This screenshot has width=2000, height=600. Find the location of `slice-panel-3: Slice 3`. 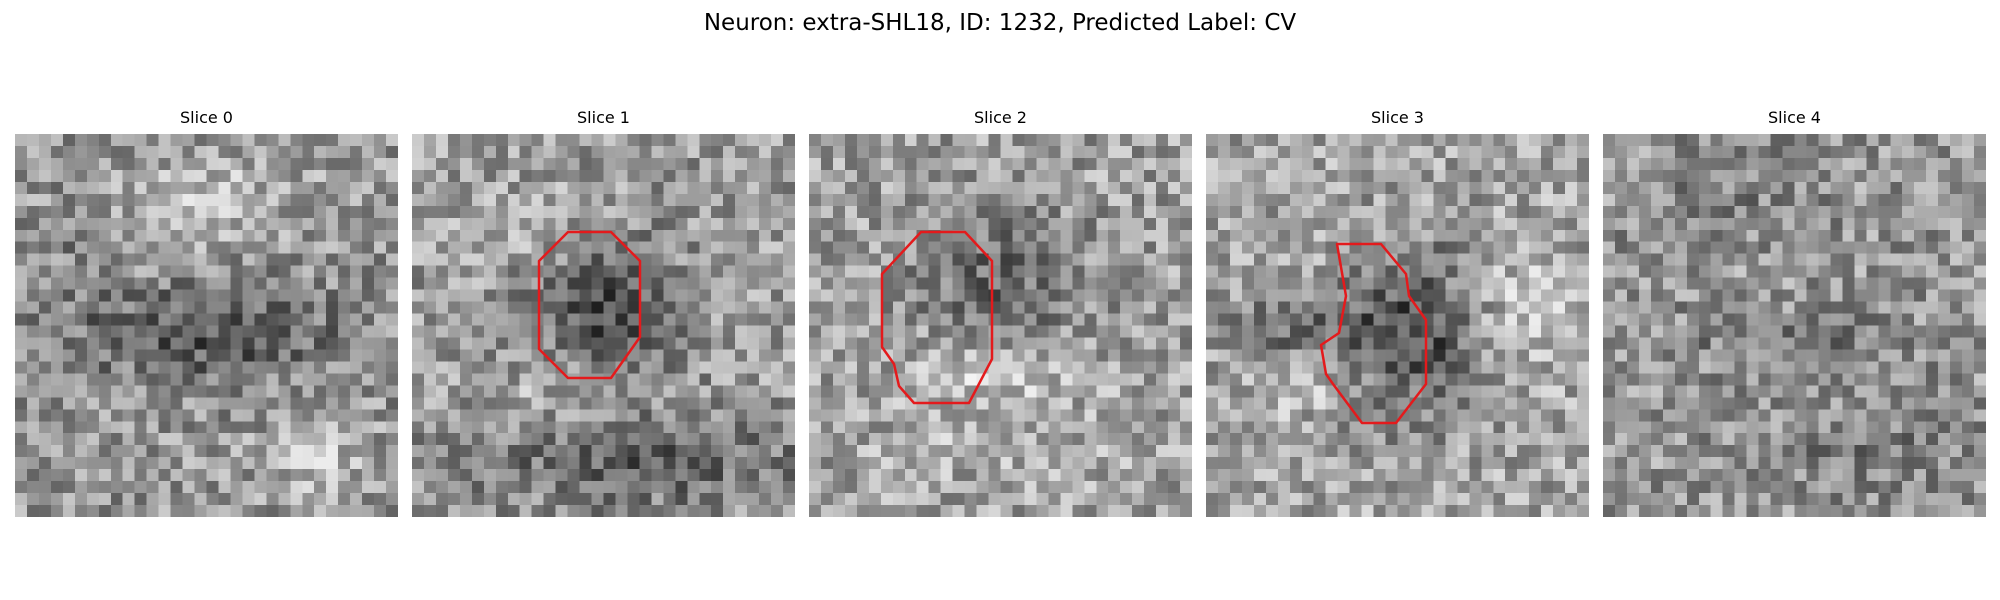

slice-panel-3: Slice 3 is located at coordinates (1397, 118).